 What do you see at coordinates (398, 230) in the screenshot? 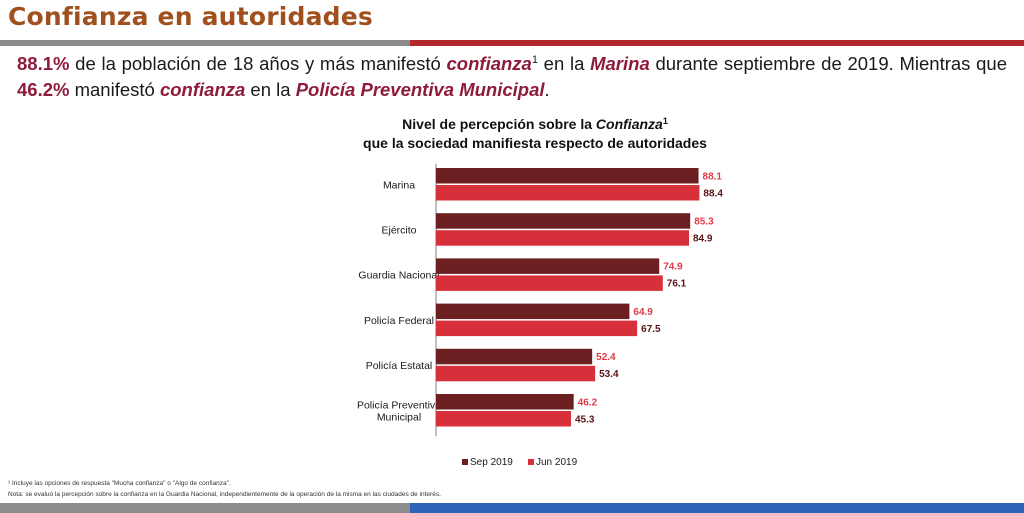
I see `category-label: Ejército` at bounding box center [398, 230].